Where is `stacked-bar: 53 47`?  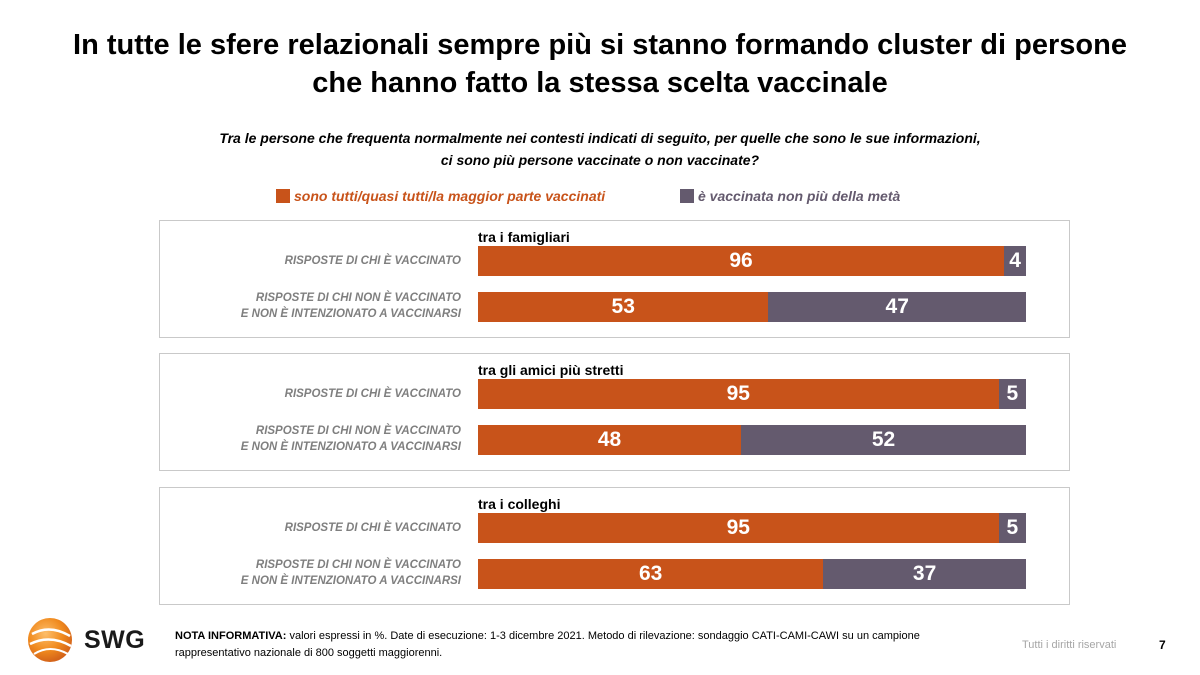 stacked-bar: 53 47 is located at coordinates (752, 307).